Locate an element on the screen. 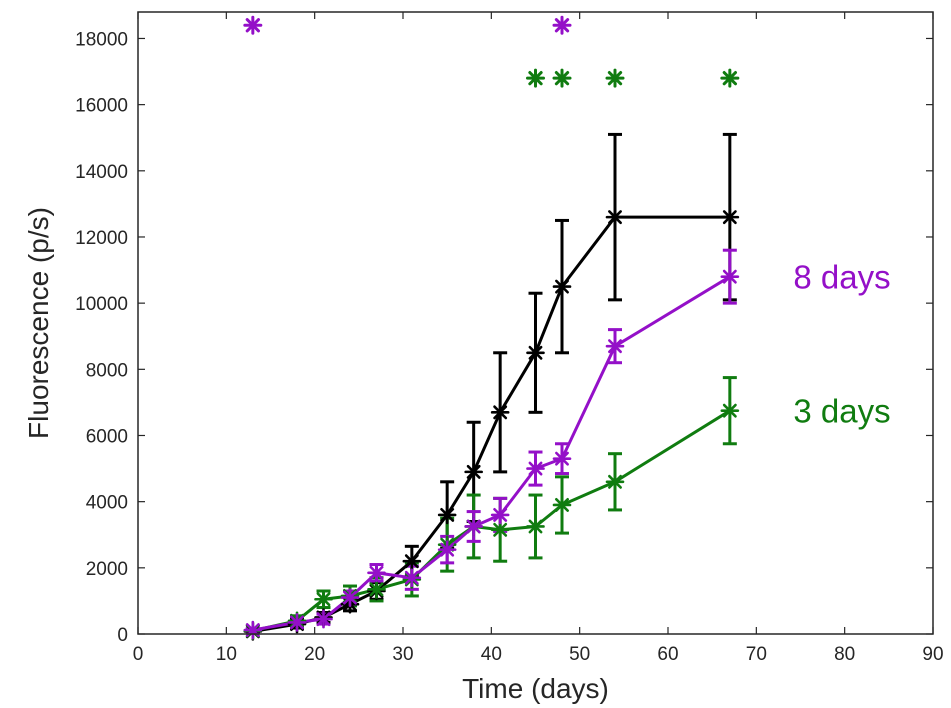 Image resolution: width=951 pixels, height=708 pixels. y-tick-label: 0 is located at coordinates (122, 635).